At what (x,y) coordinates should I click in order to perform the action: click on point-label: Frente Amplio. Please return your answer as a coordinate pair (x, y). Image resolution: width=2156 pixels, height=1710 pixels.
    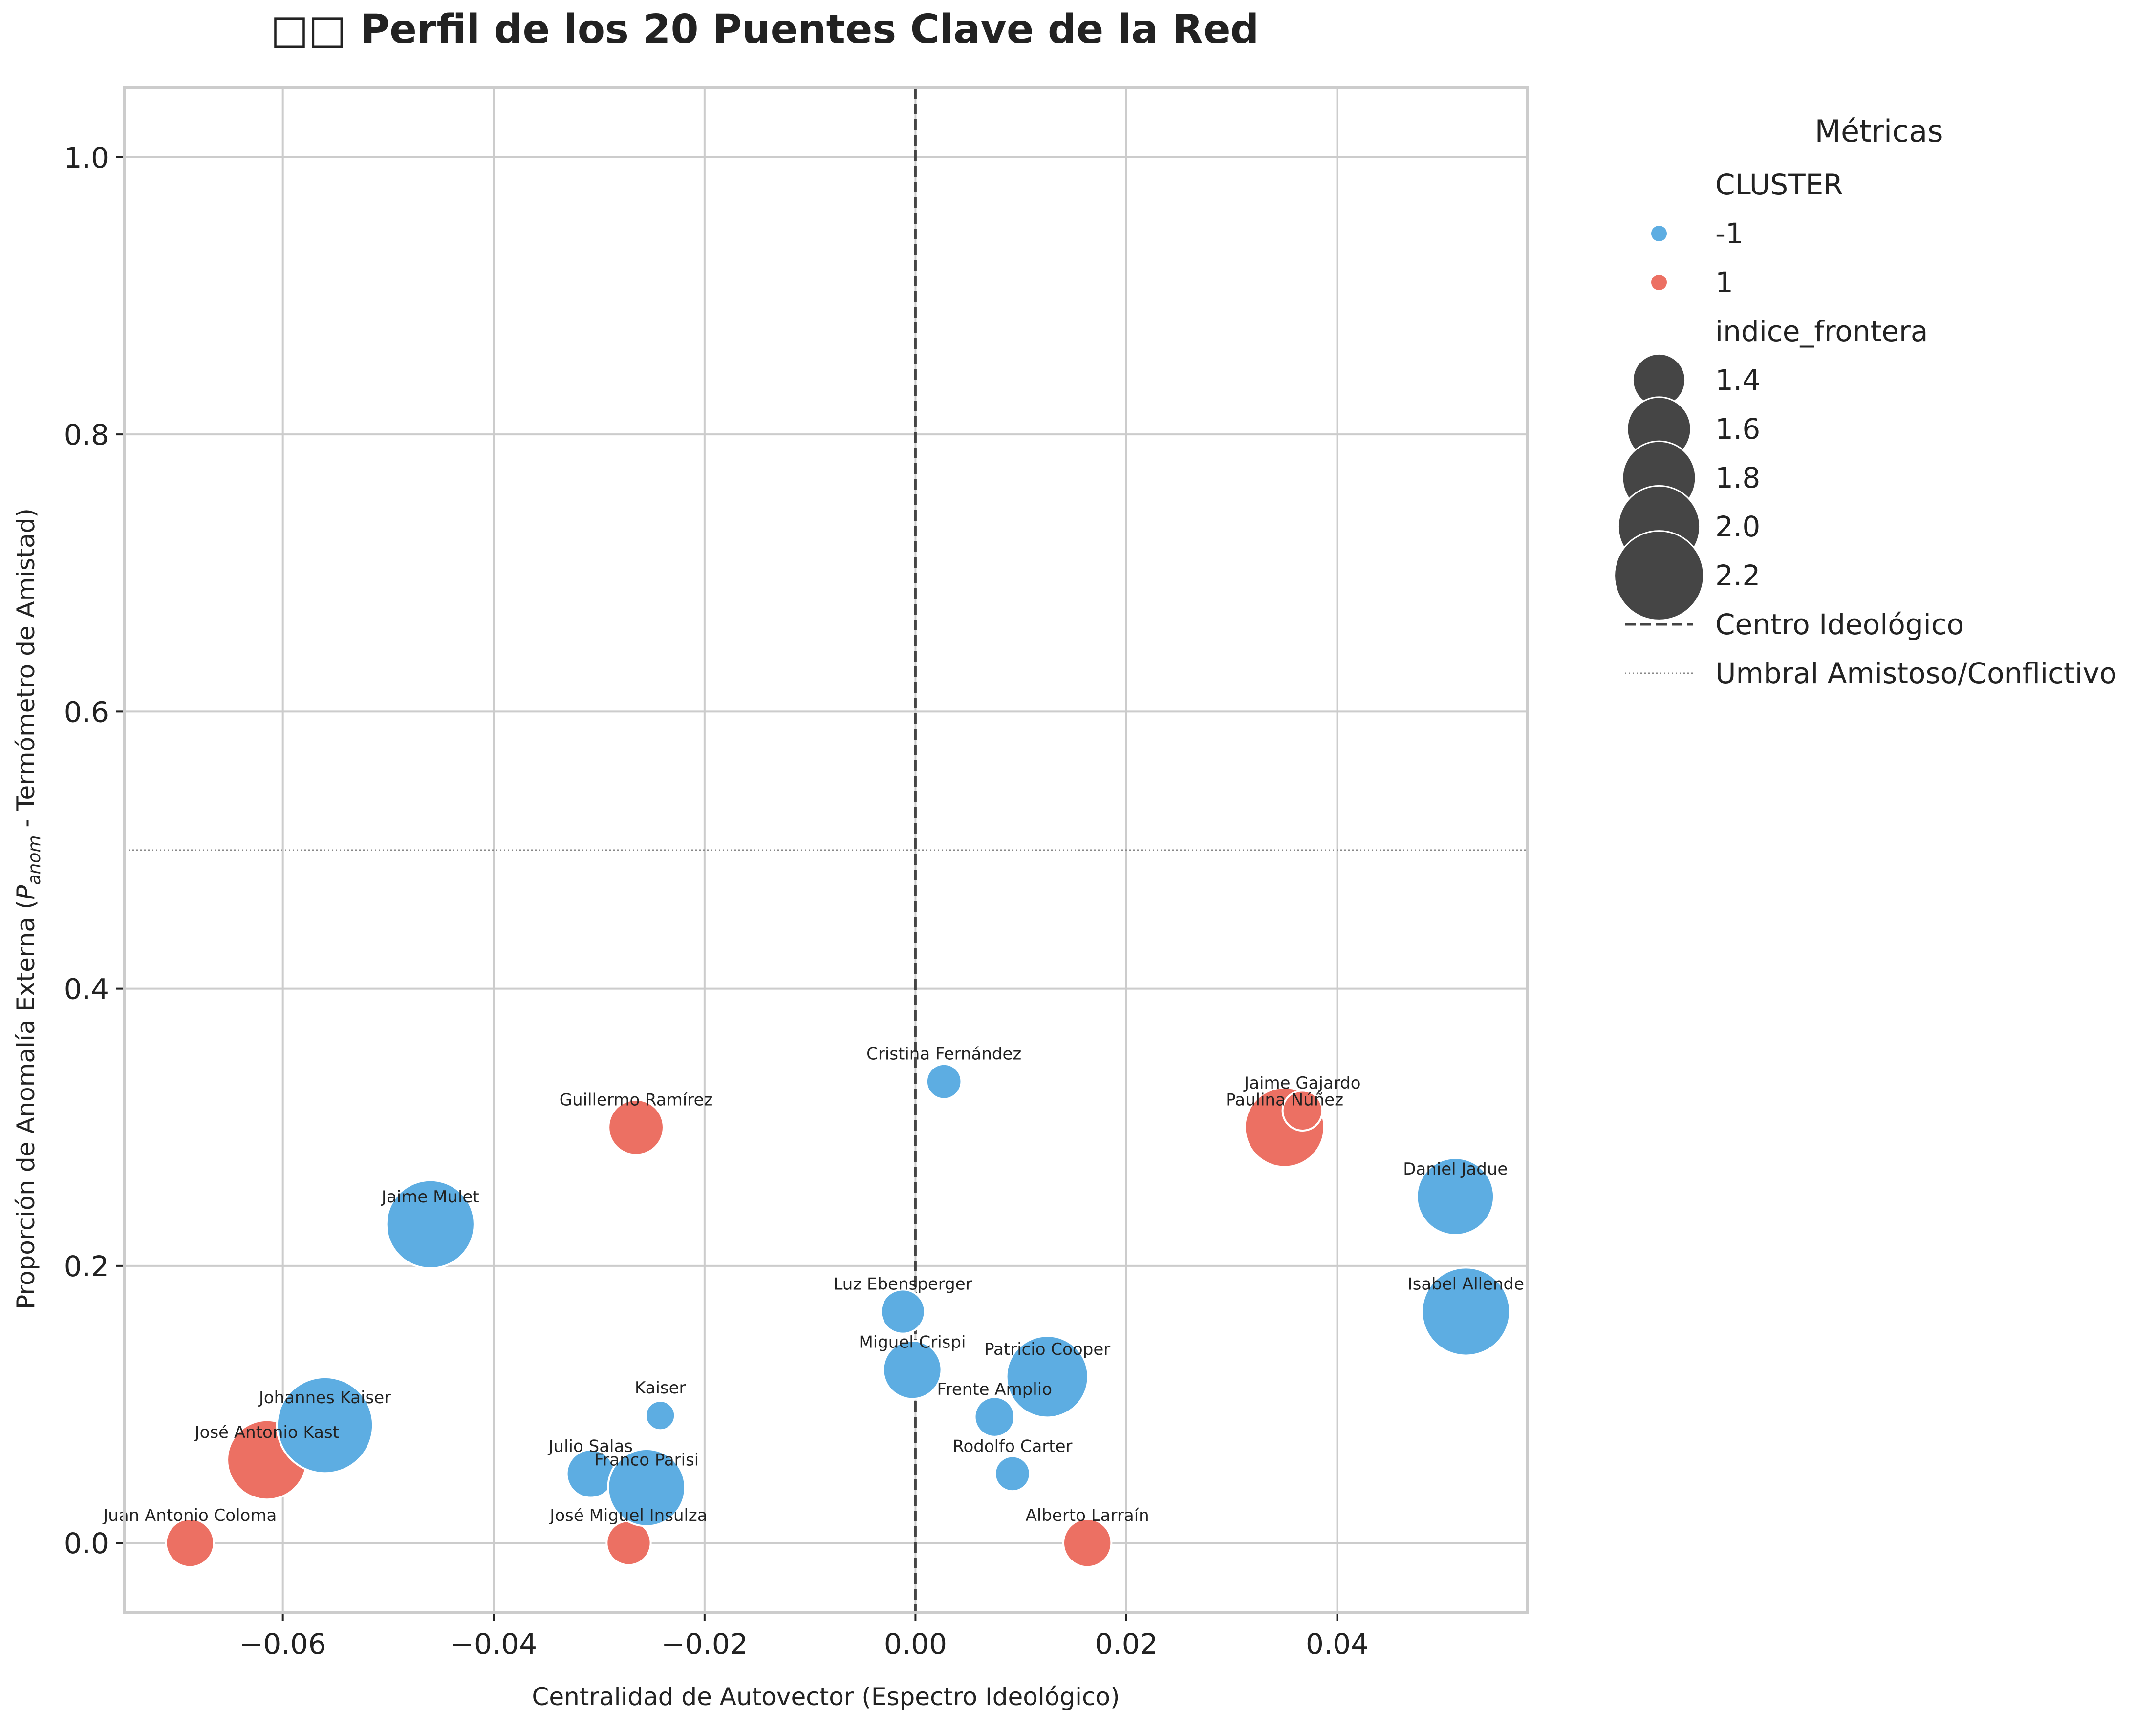
    Looking at the image, I should click on (995, 1389).